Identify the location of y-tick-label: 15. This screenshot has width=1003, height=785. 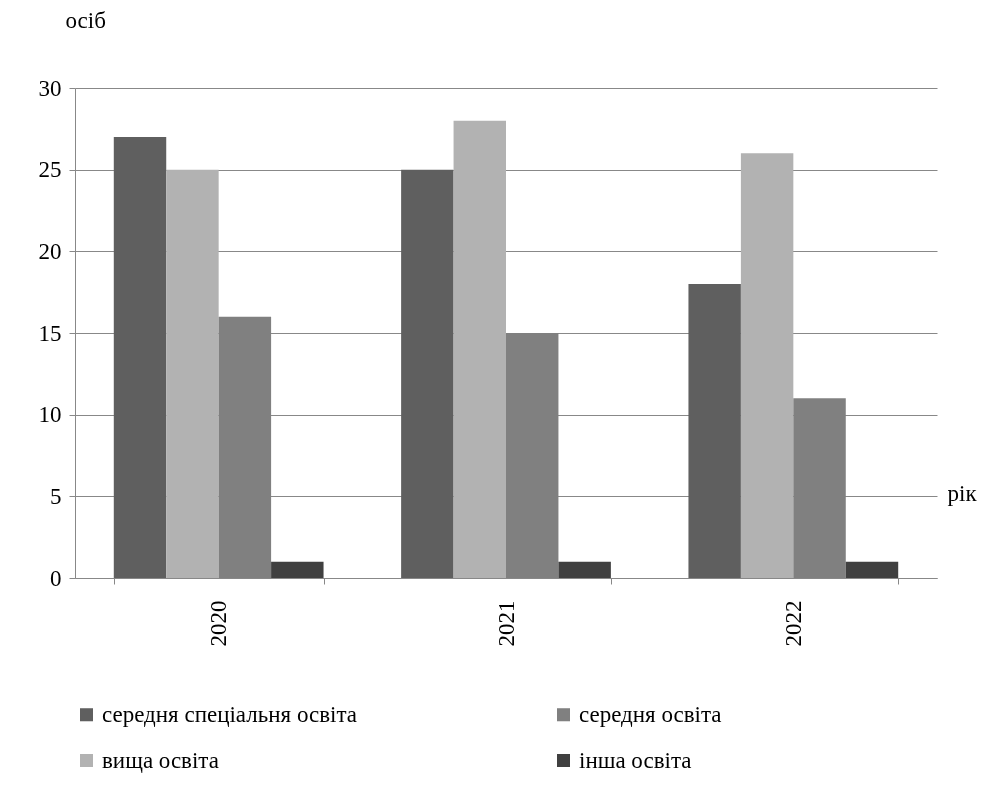
(50, 333).